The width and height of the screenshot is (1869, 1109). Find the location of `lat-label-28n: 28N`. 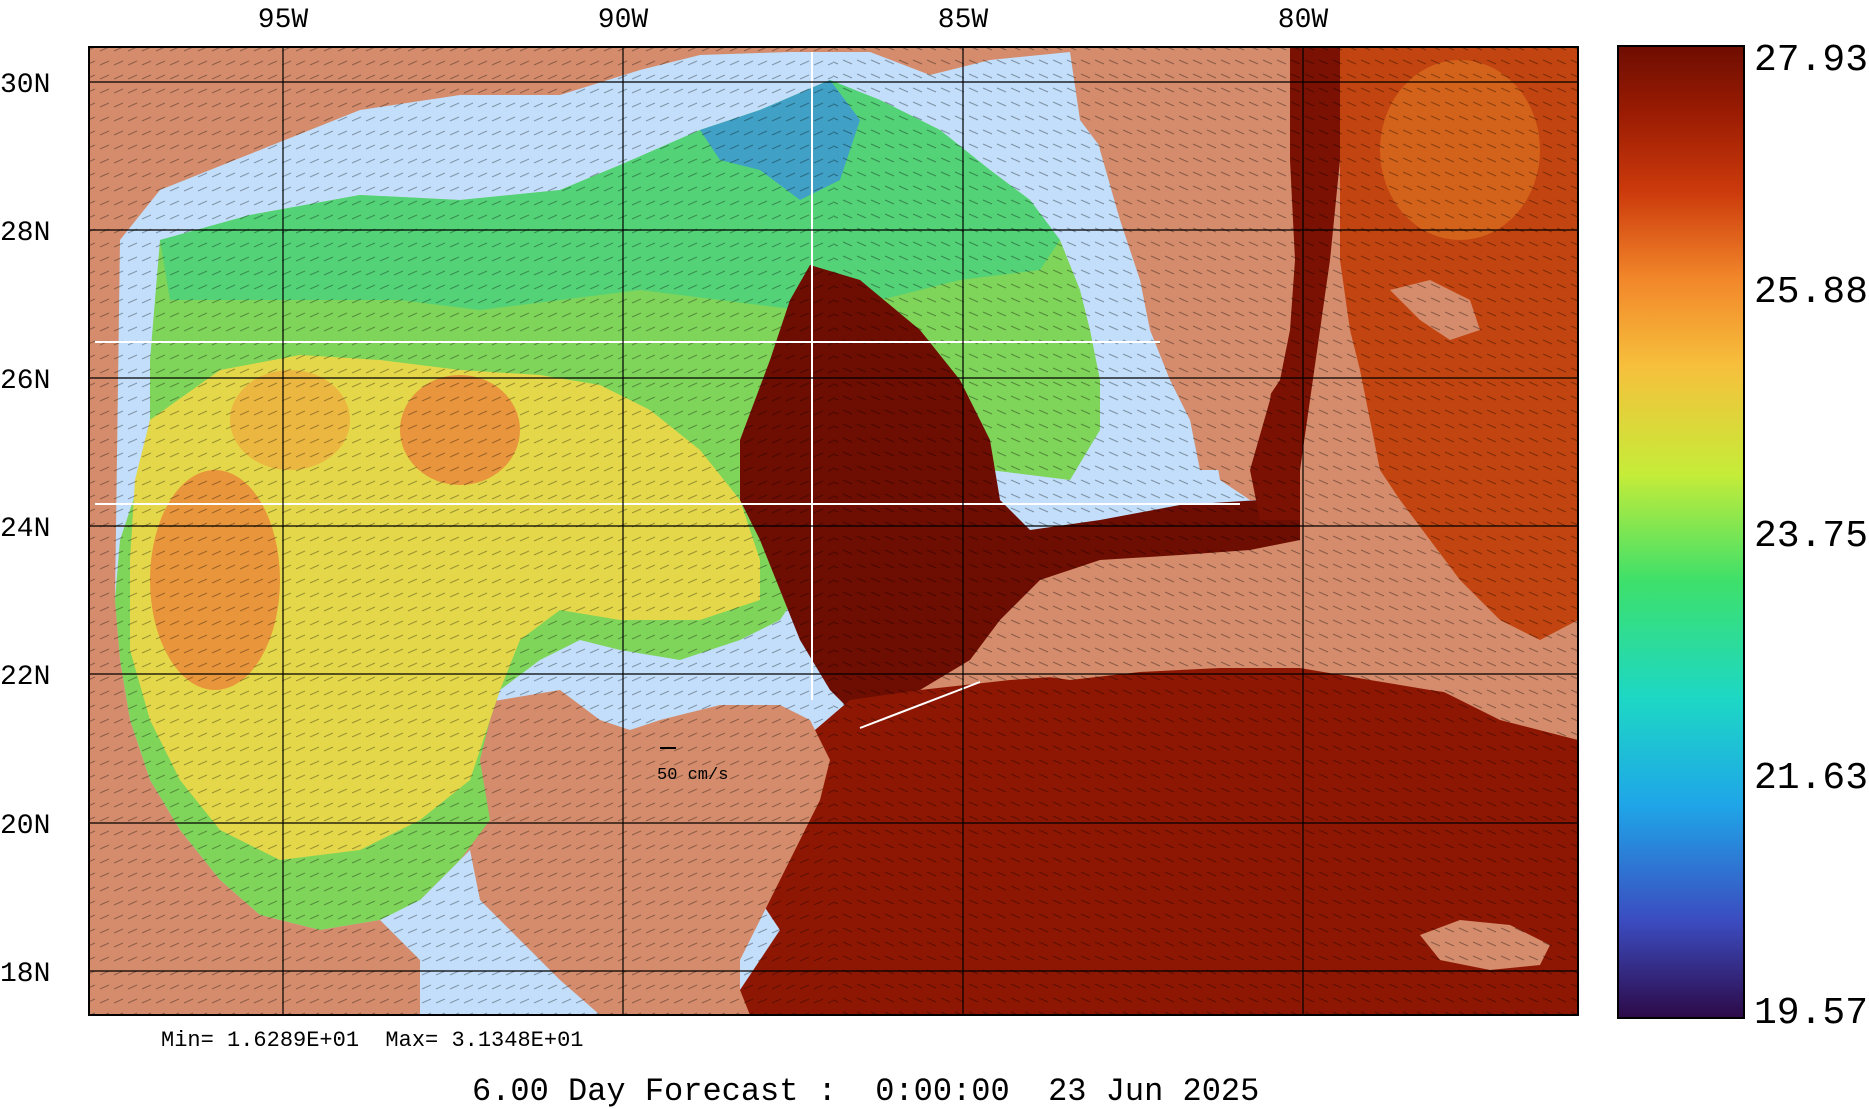

lat-label-28n: 28N is located at coordinates (25, 233).